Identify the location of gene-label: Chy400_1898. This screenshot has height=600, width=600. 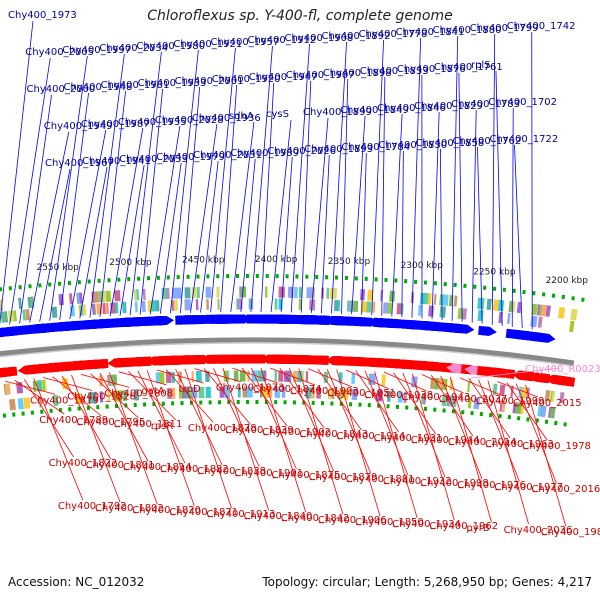
(357, 73).